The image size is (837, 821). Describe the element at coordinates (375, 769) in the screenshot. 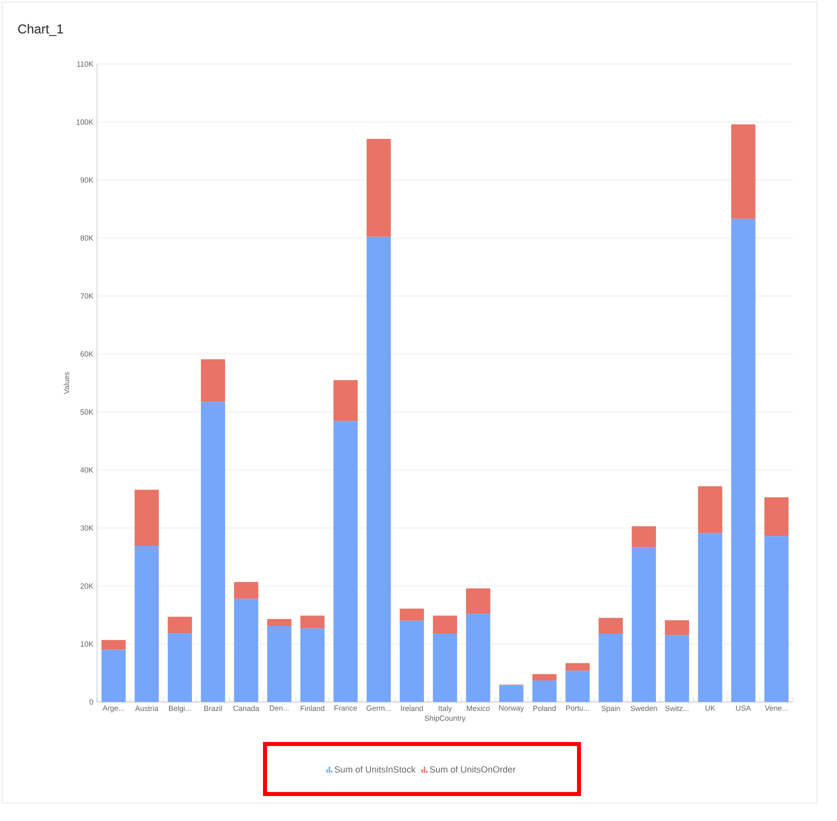

I see `legend-label: Sum of UnitsInStock` at that location.